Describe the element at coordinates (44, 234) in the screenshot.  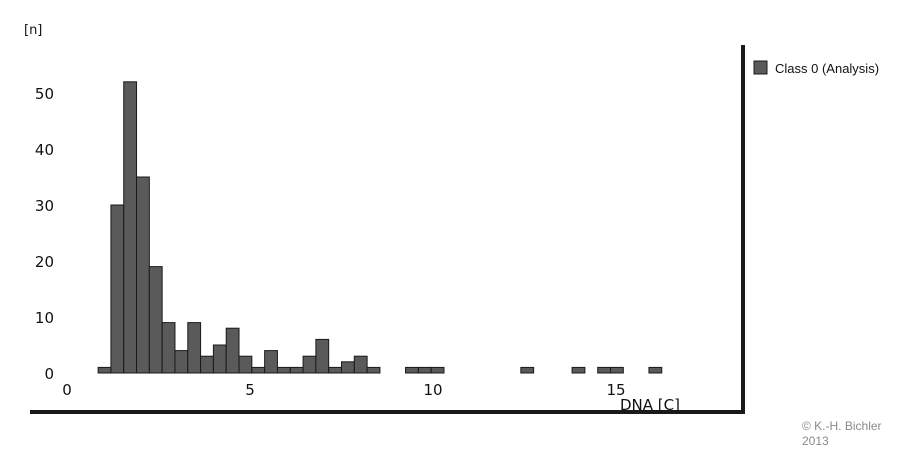
I see `y-tick-labels: 0 10 20 30 40 50` at that location.